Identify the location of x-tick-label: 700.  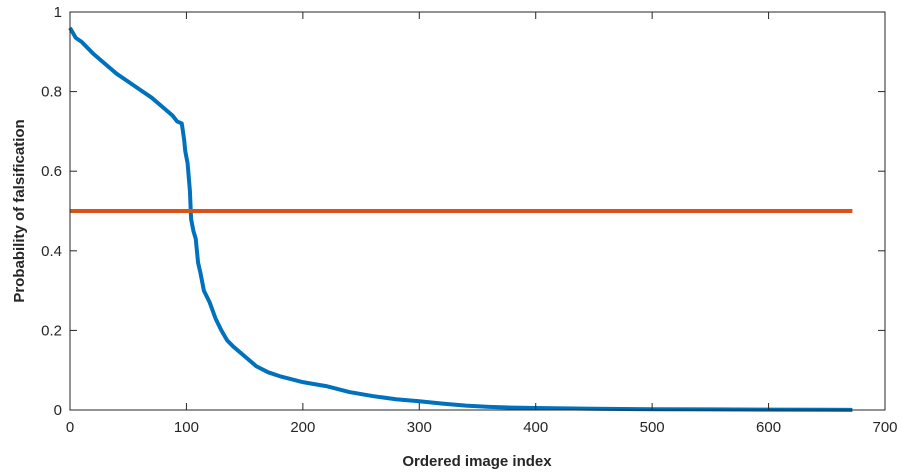
(884, 427).